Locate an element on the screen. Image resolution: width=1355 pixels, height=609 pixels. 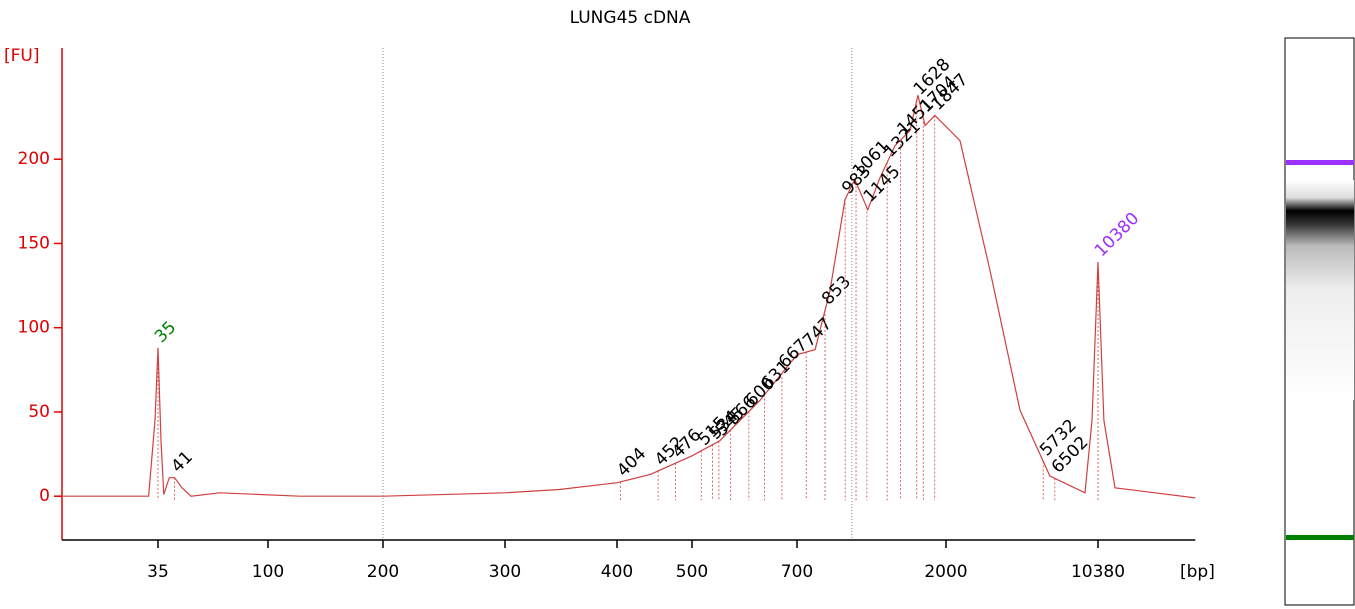
y-tick-label: 50 is located at coordinates (39, 412).